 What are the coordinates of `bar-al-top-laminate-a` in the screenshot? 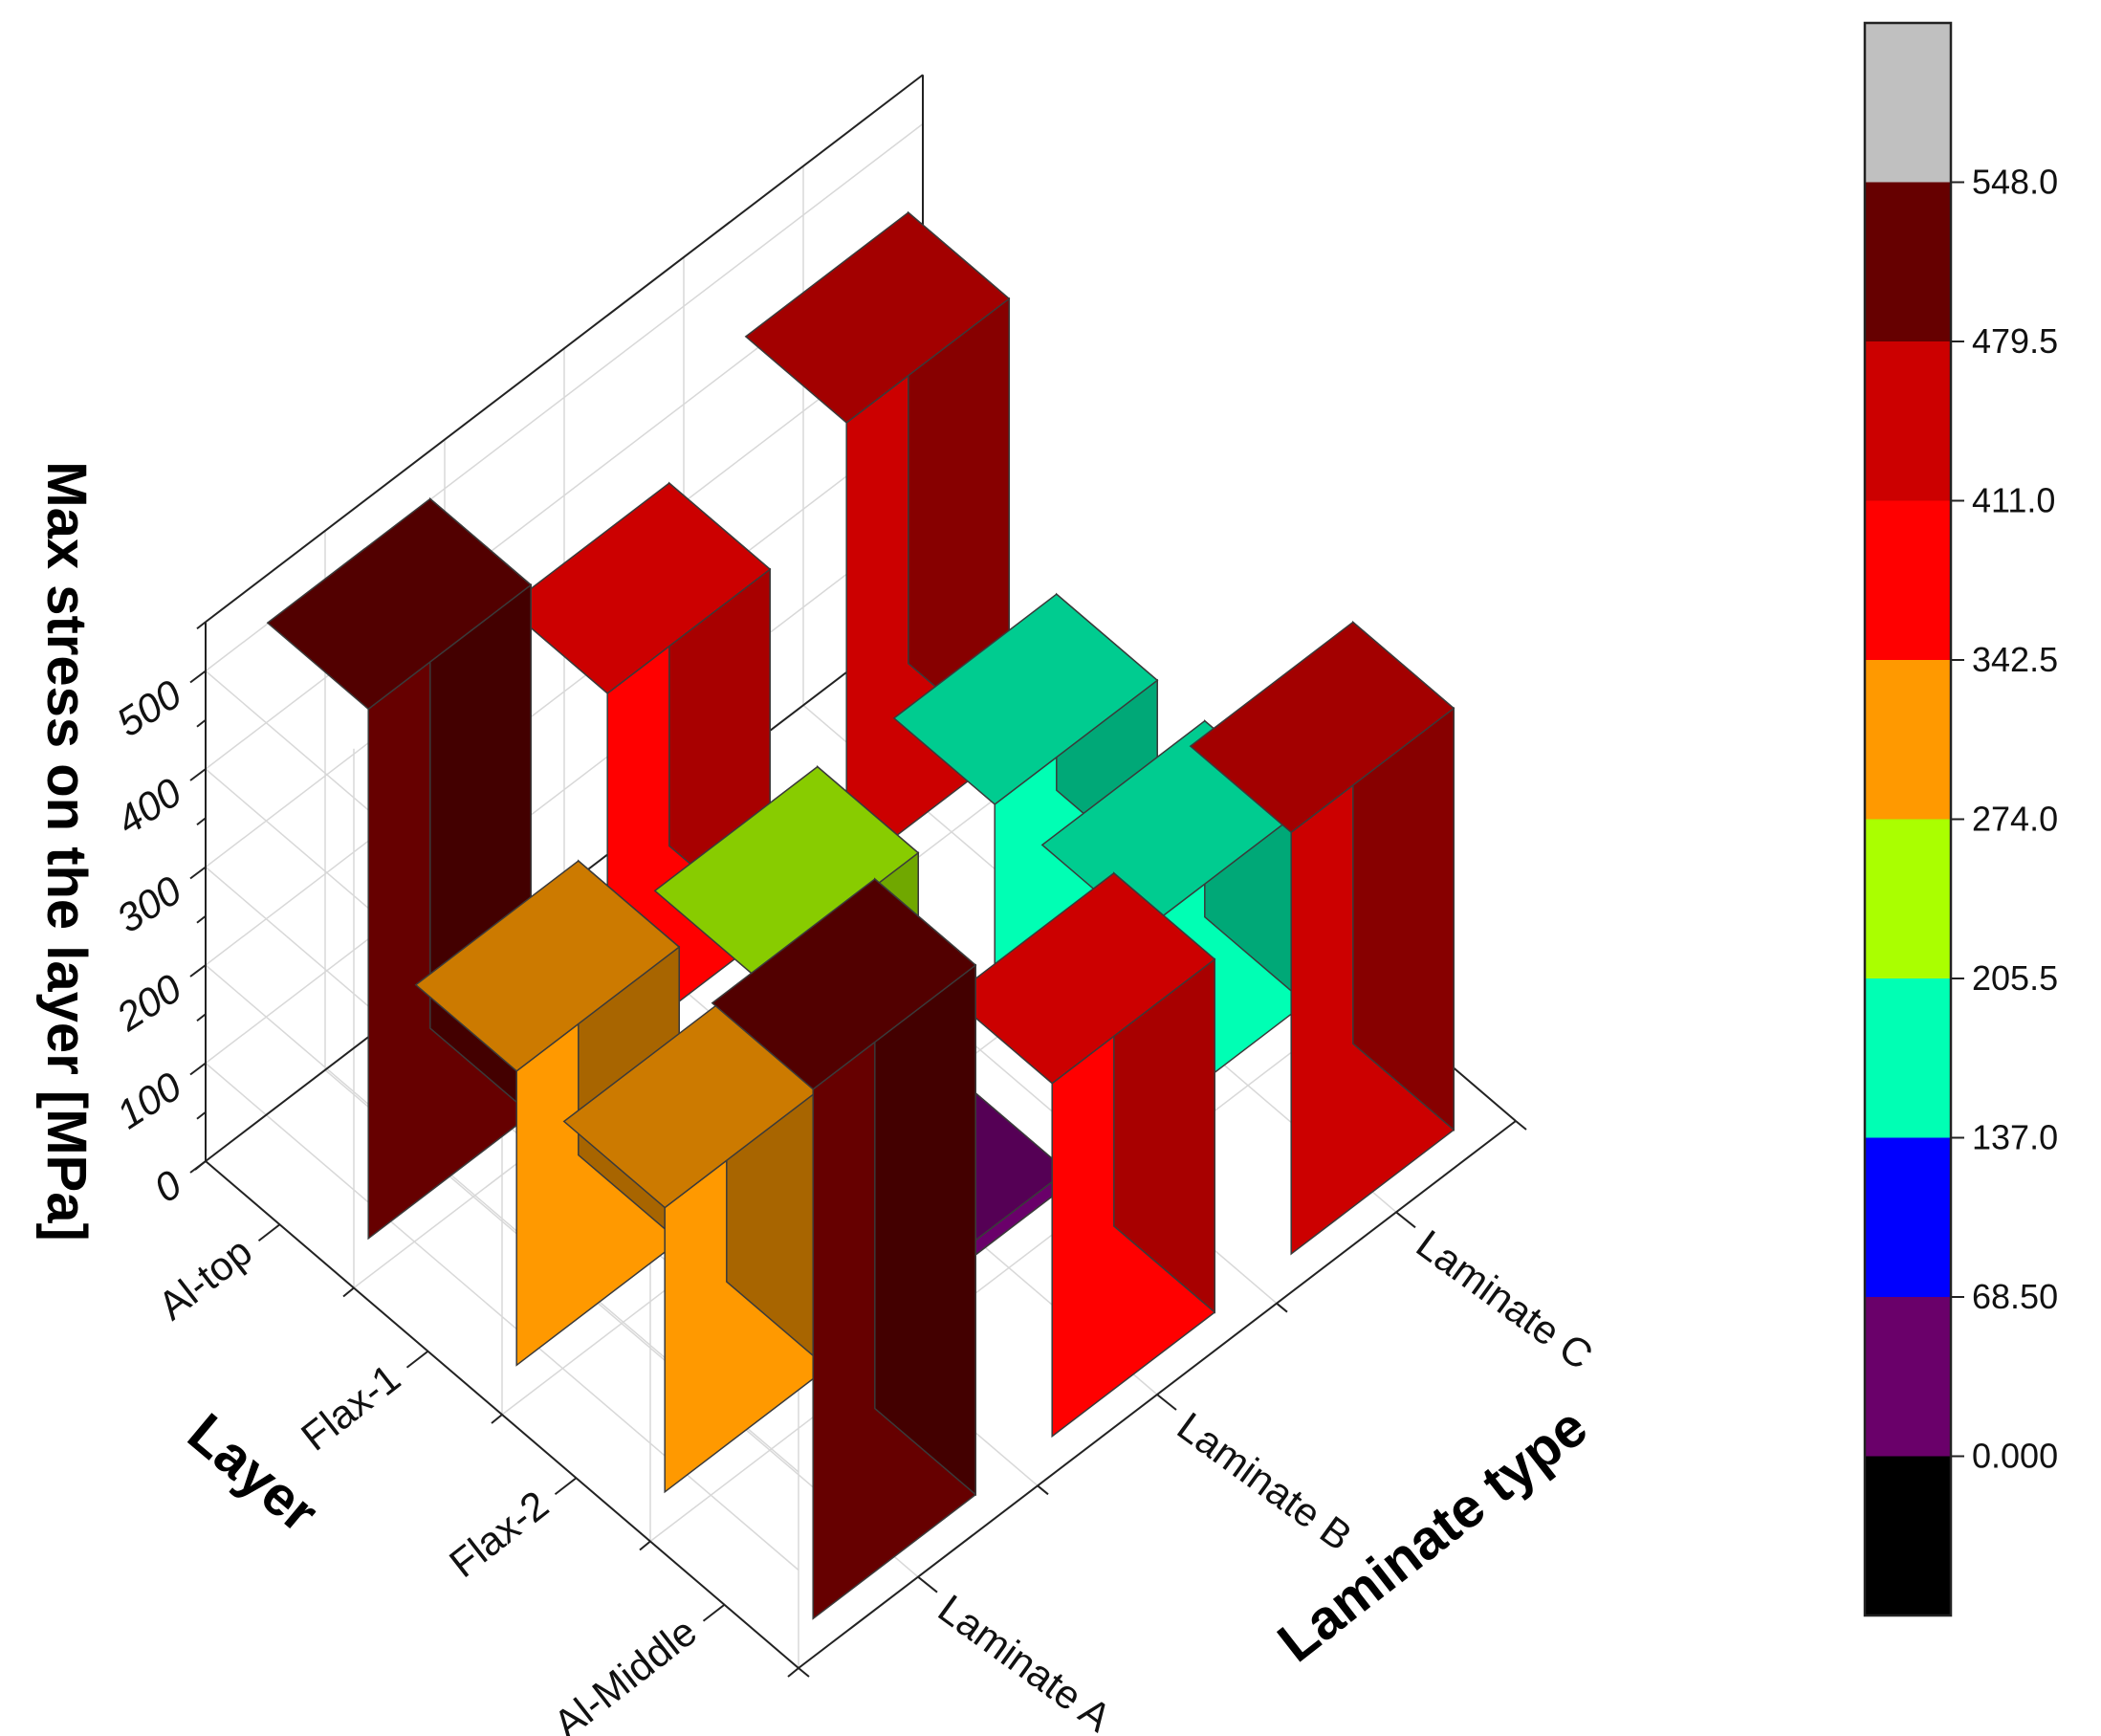 It's located at (399, 868).